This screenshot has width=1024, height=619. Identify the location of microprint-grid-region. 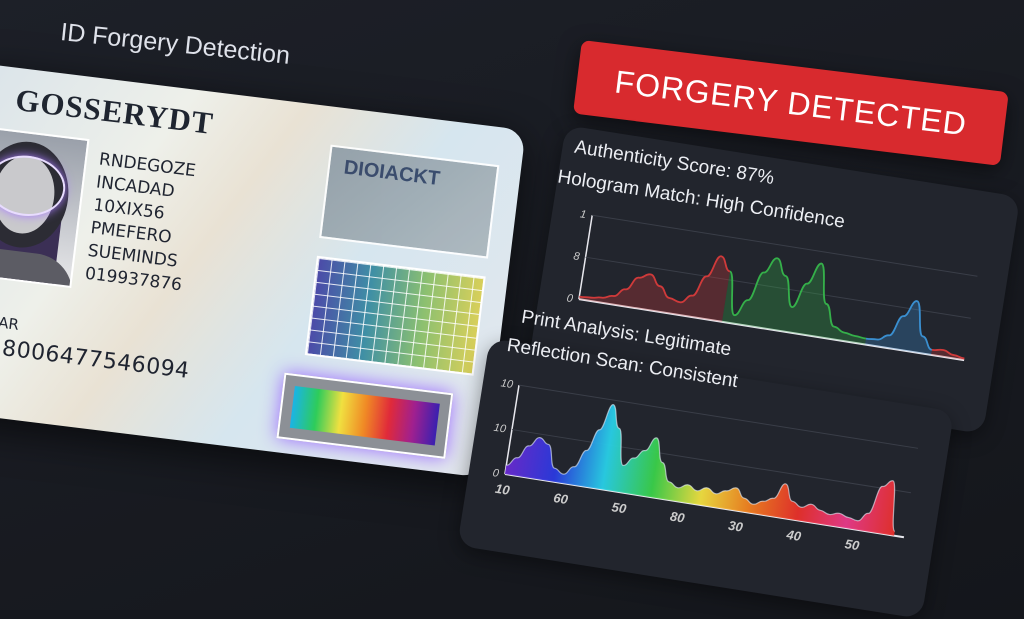
(395, 315).